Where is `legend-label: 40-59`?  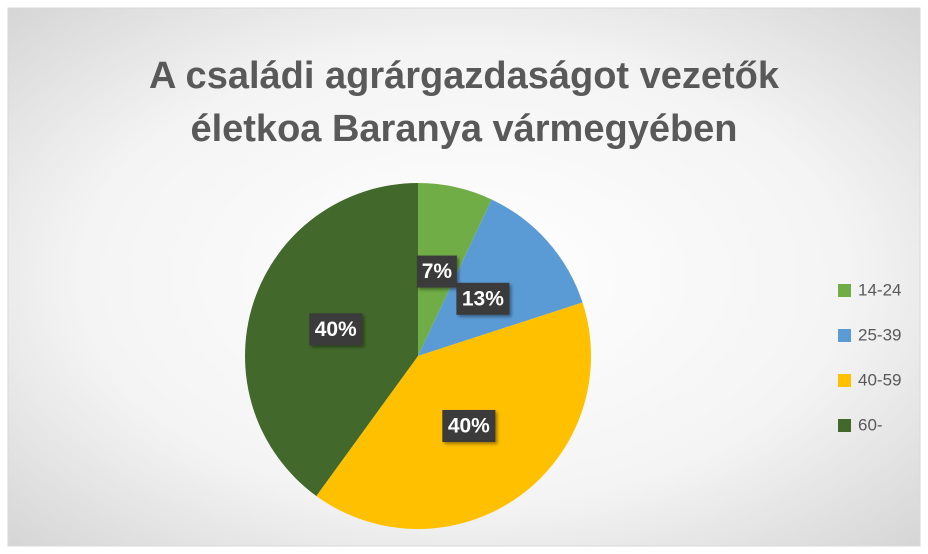
legend-label: 40-59 is located at coordinates (879, 379).